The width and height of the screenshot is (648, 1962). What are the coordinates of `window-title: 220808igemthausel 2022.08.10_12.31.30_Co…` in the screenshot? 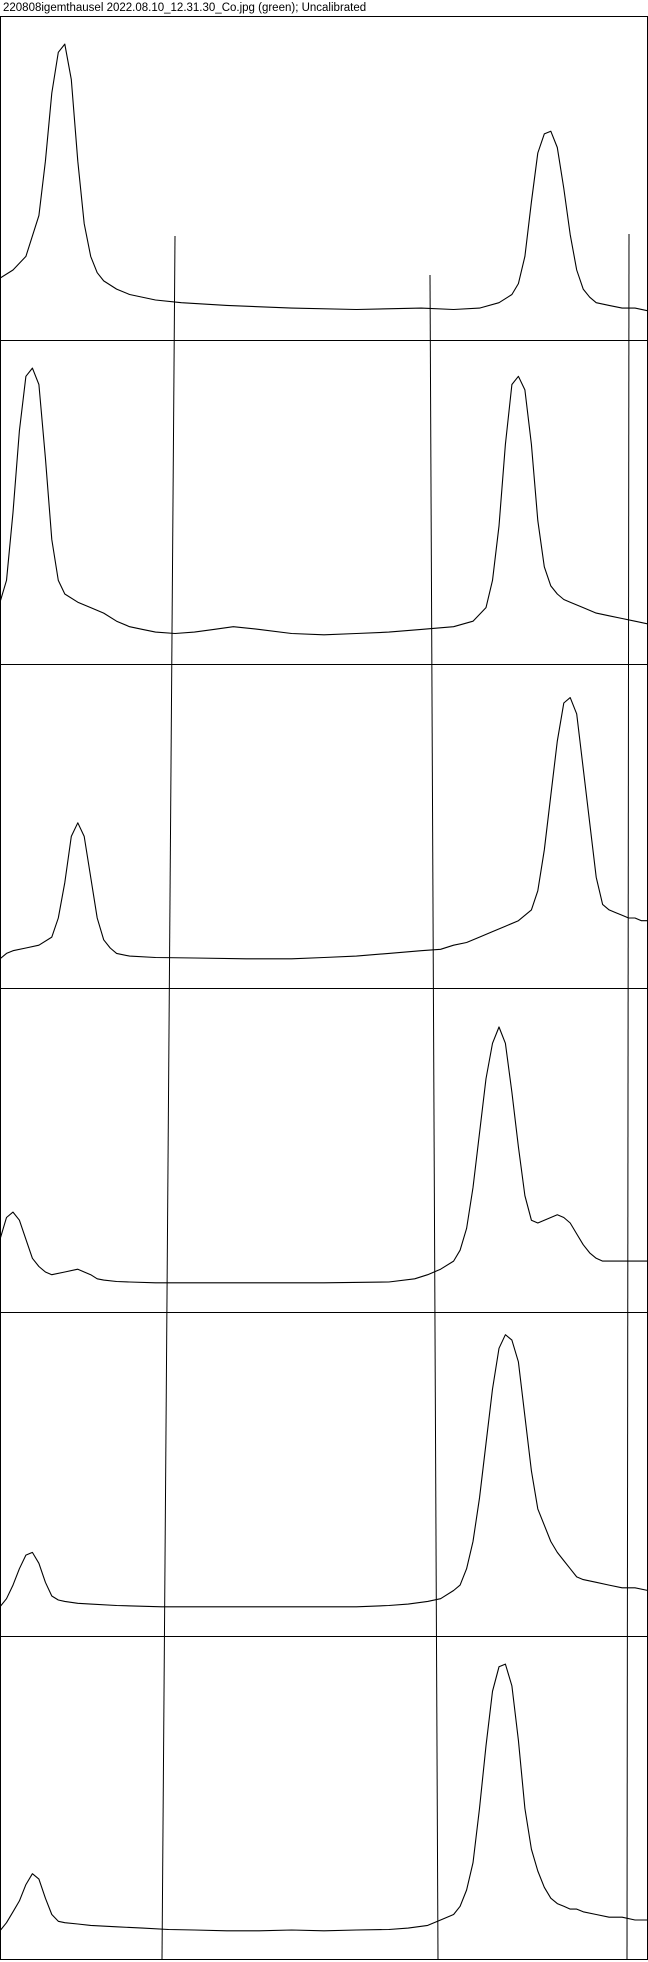 It's located at (185, 8).